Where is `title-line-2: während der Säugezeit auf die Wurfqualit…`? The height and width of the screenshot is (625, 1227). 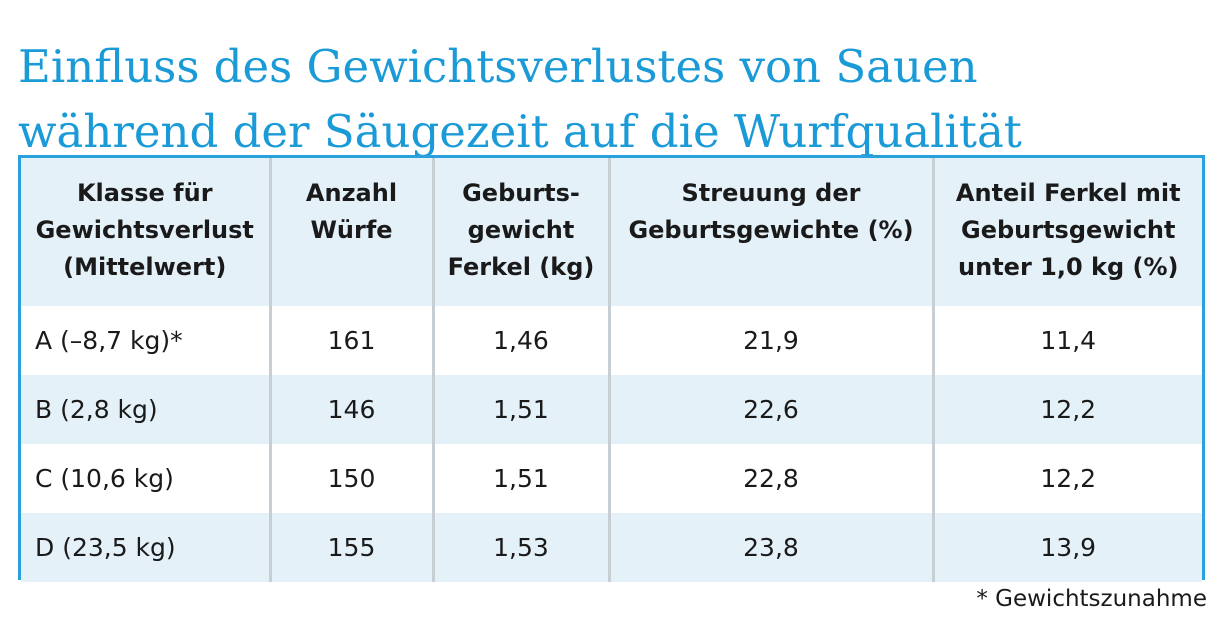 title-line-2: während der Säugezeit auf die Wurfqualit… is located at coordinates (520, 132).